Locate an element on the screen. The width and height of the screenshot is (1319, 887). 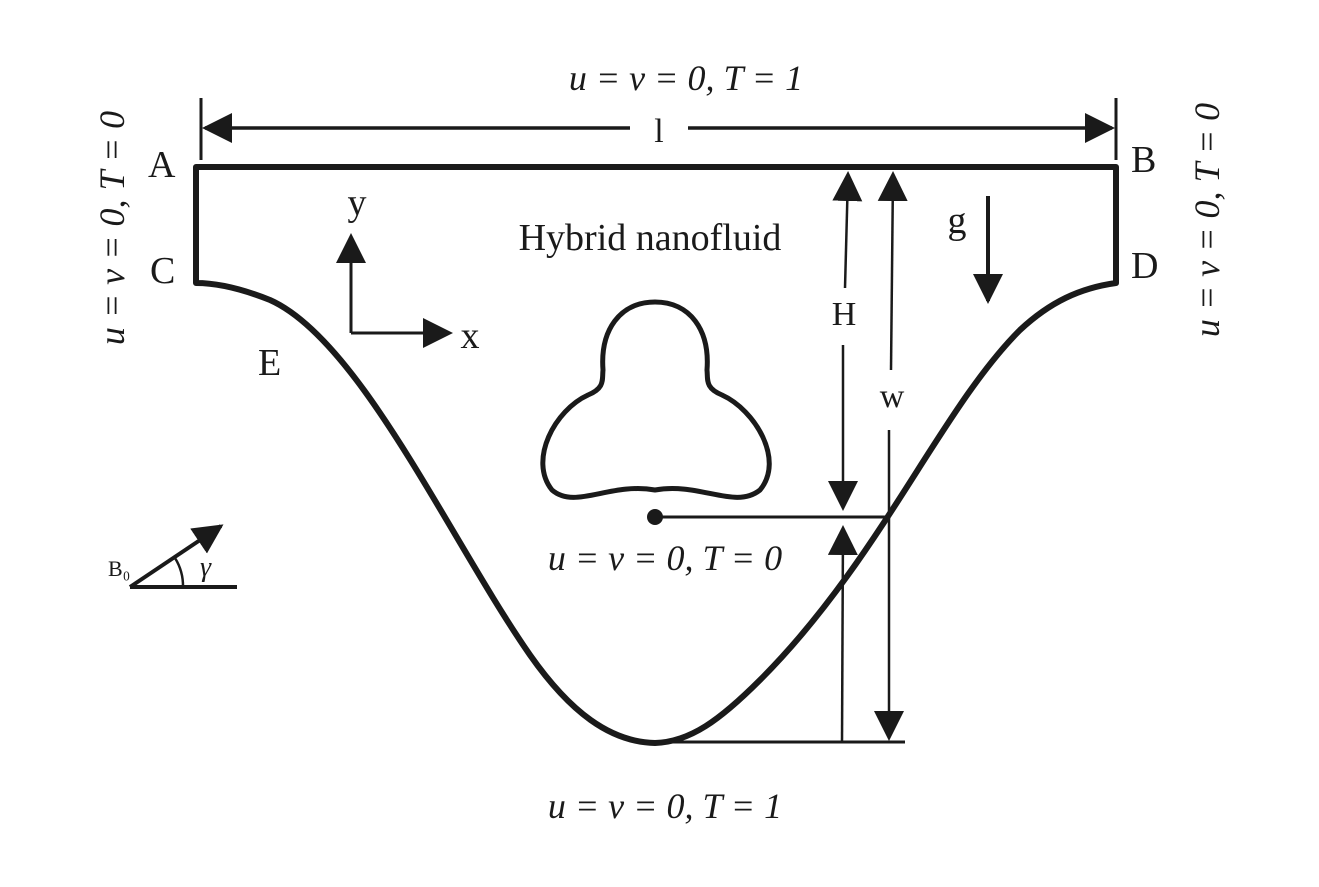
fluid-label: Hybrid nanofluid is located at coordinates (650, 238).